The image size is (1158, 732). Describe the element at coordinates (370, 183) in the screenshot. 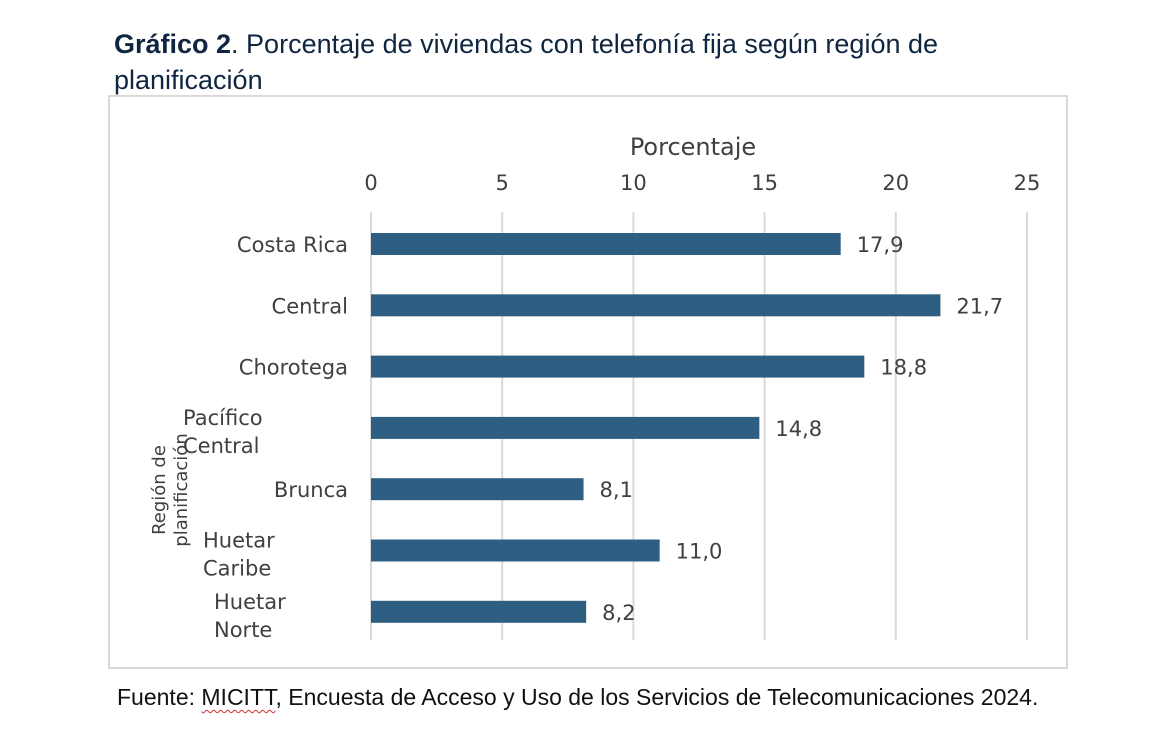

I see `x-tick-label: 0` at that location.